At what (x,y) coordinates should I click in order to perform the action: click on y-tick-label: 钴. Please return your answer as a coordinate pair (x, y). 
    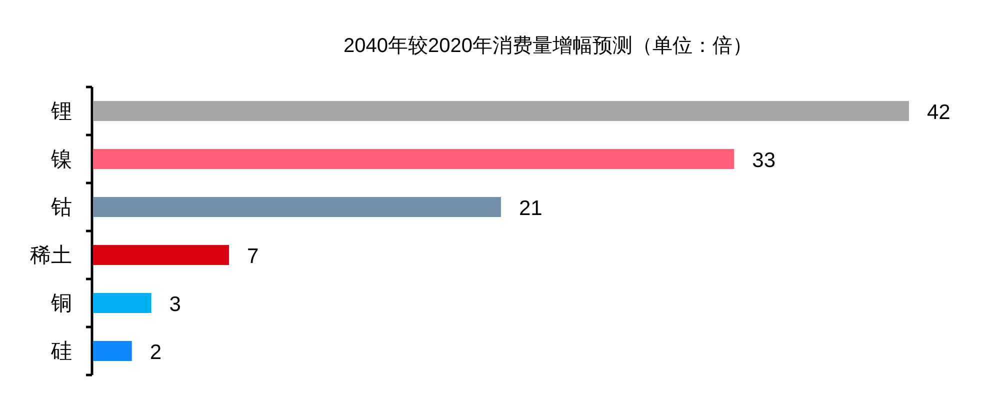
    Looking at the image, I should click on (61, 207).